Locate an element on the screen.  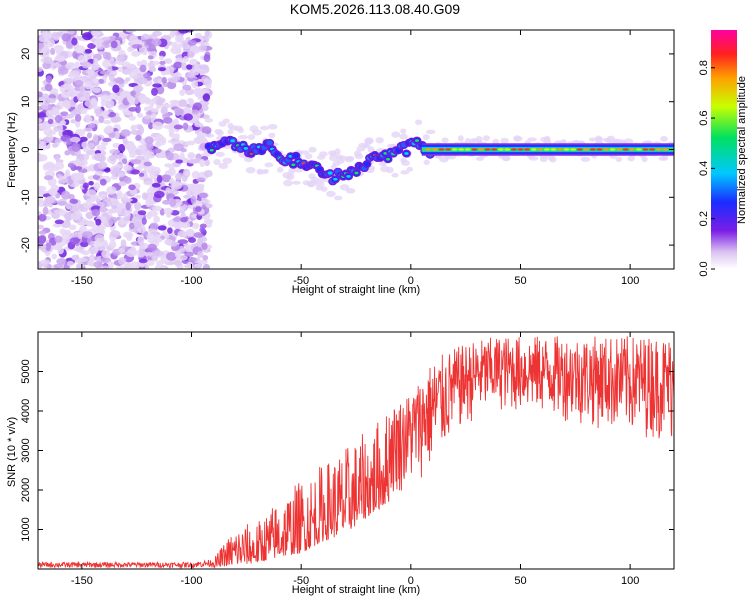
y-tick-label: 10 is located at coordinates (26, 102).